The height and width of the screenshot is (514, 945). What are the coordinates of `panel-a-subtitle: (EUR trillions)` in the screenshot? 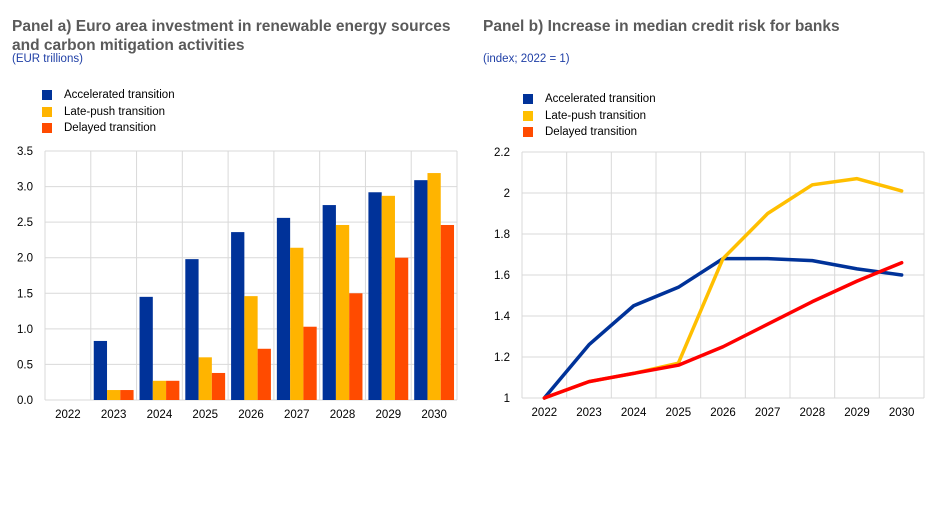 It's located at (47, 59).